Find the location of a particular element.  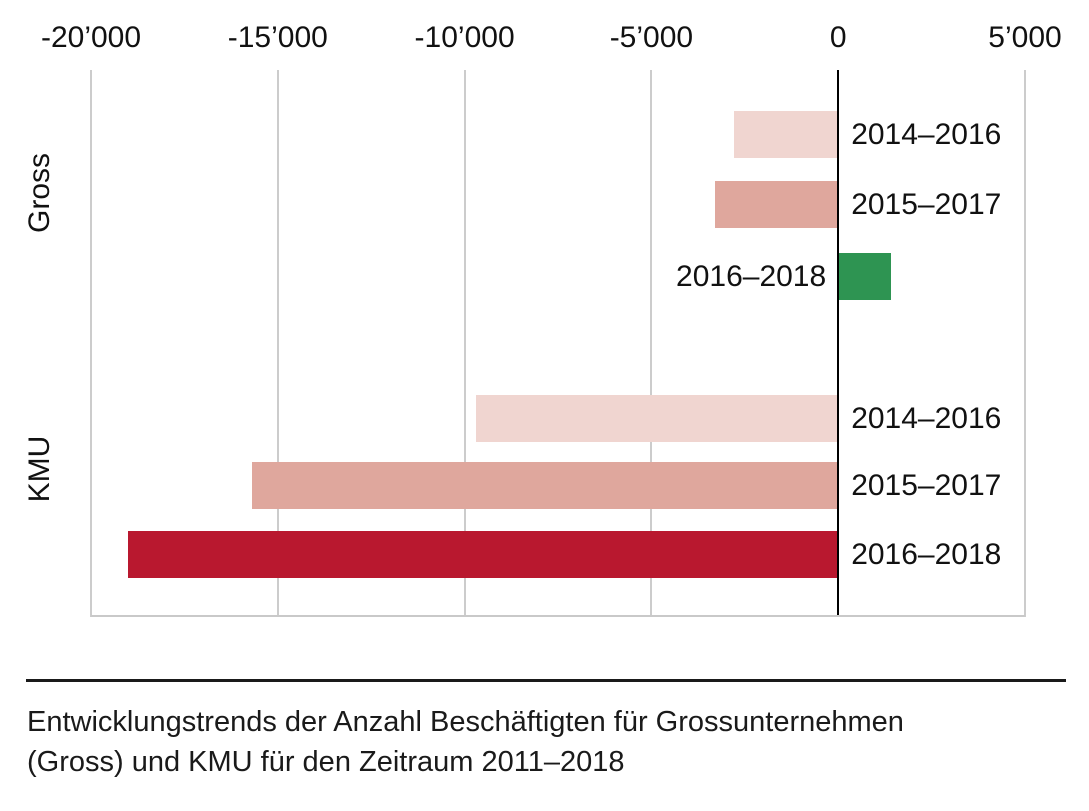

zero-line is located at coordinates (838, 343).